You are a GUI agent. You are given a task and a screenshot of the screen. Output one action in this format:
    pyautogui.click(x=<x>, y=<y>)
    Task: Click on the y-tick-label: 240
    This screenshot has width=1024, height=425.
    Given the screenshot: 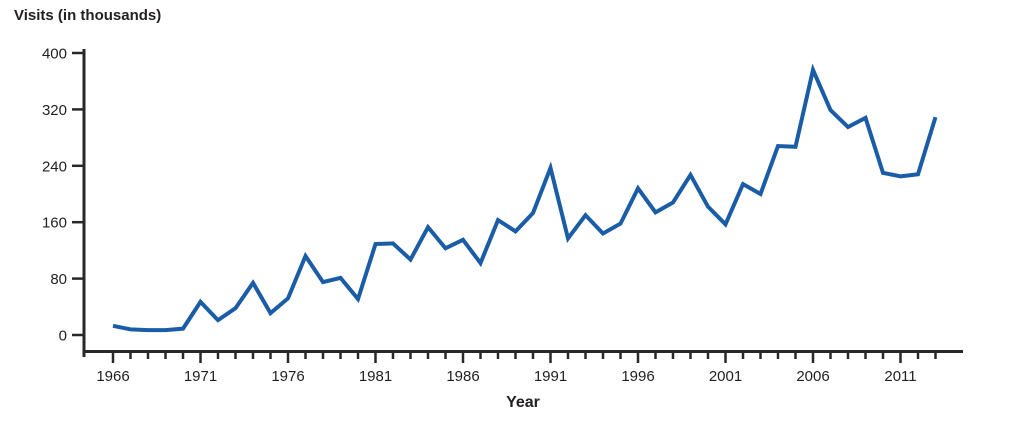 What is the action you would take?
    pyautogui.click(x=54, y=166)
    